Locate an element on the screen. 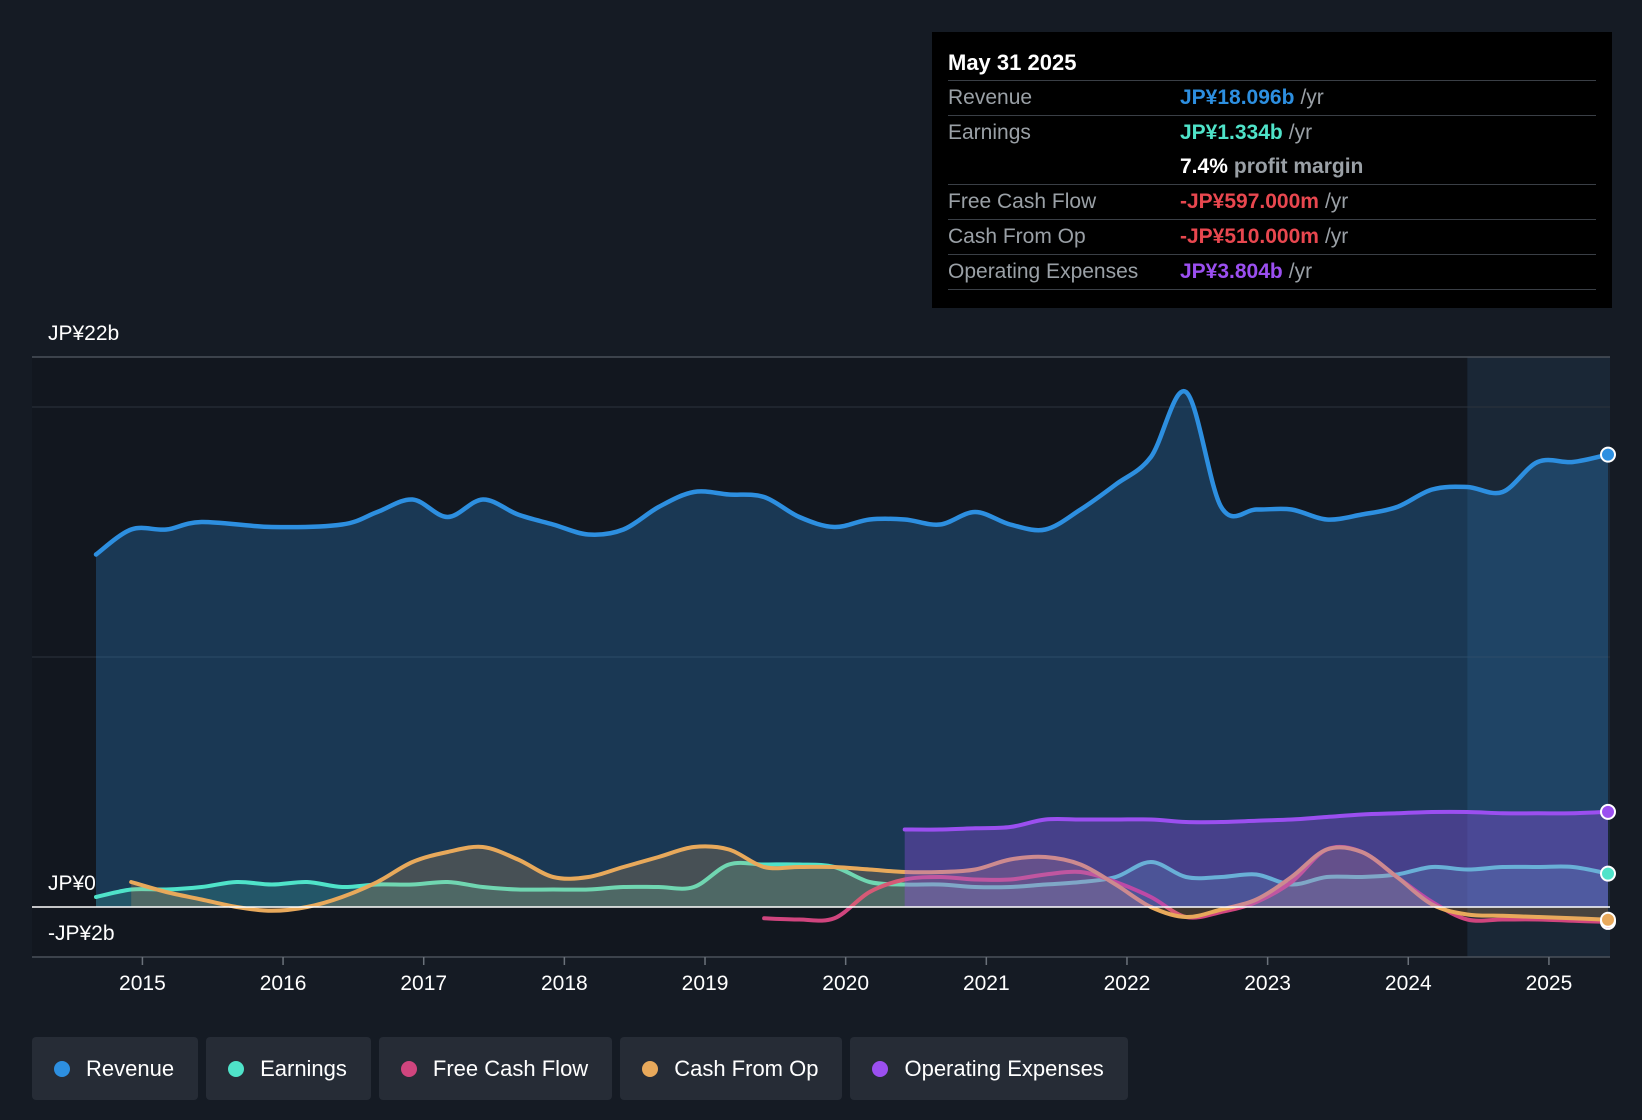  tooltip-label: Operating Expenses is located at coordinates (1043, 271).